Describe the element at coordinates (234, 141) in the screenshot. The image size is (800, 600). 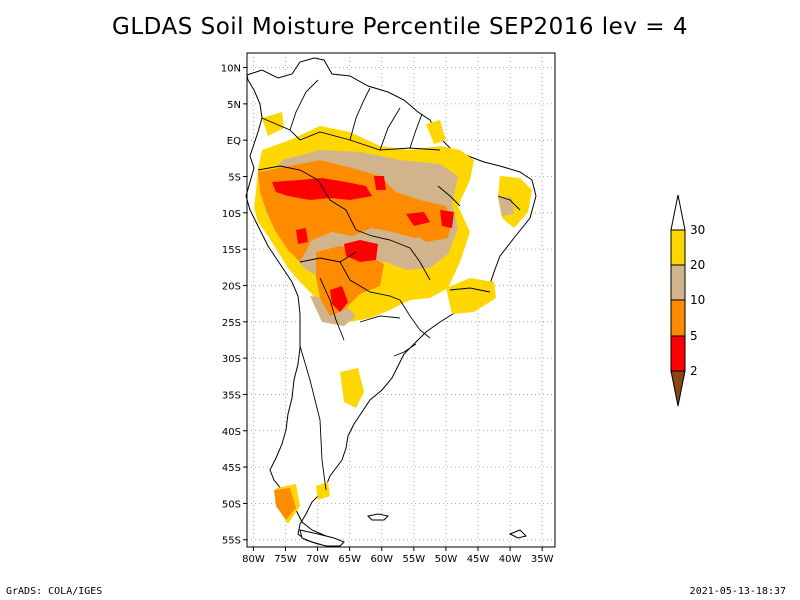
I see `lat-tick-label: EQ` at that location.